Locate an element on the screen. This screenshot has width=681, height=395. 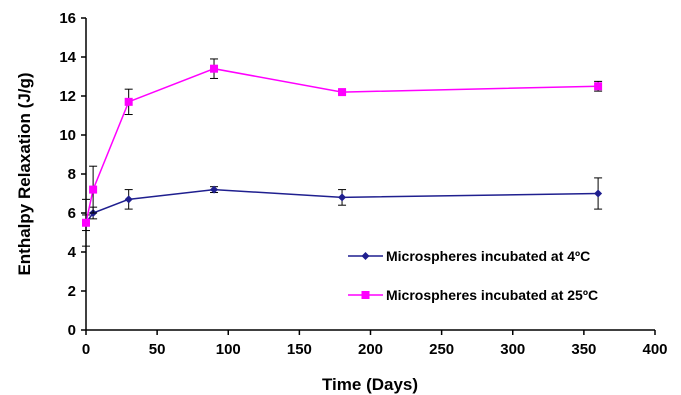
x-tick-label: 350 is located at coordinates (583, 349).